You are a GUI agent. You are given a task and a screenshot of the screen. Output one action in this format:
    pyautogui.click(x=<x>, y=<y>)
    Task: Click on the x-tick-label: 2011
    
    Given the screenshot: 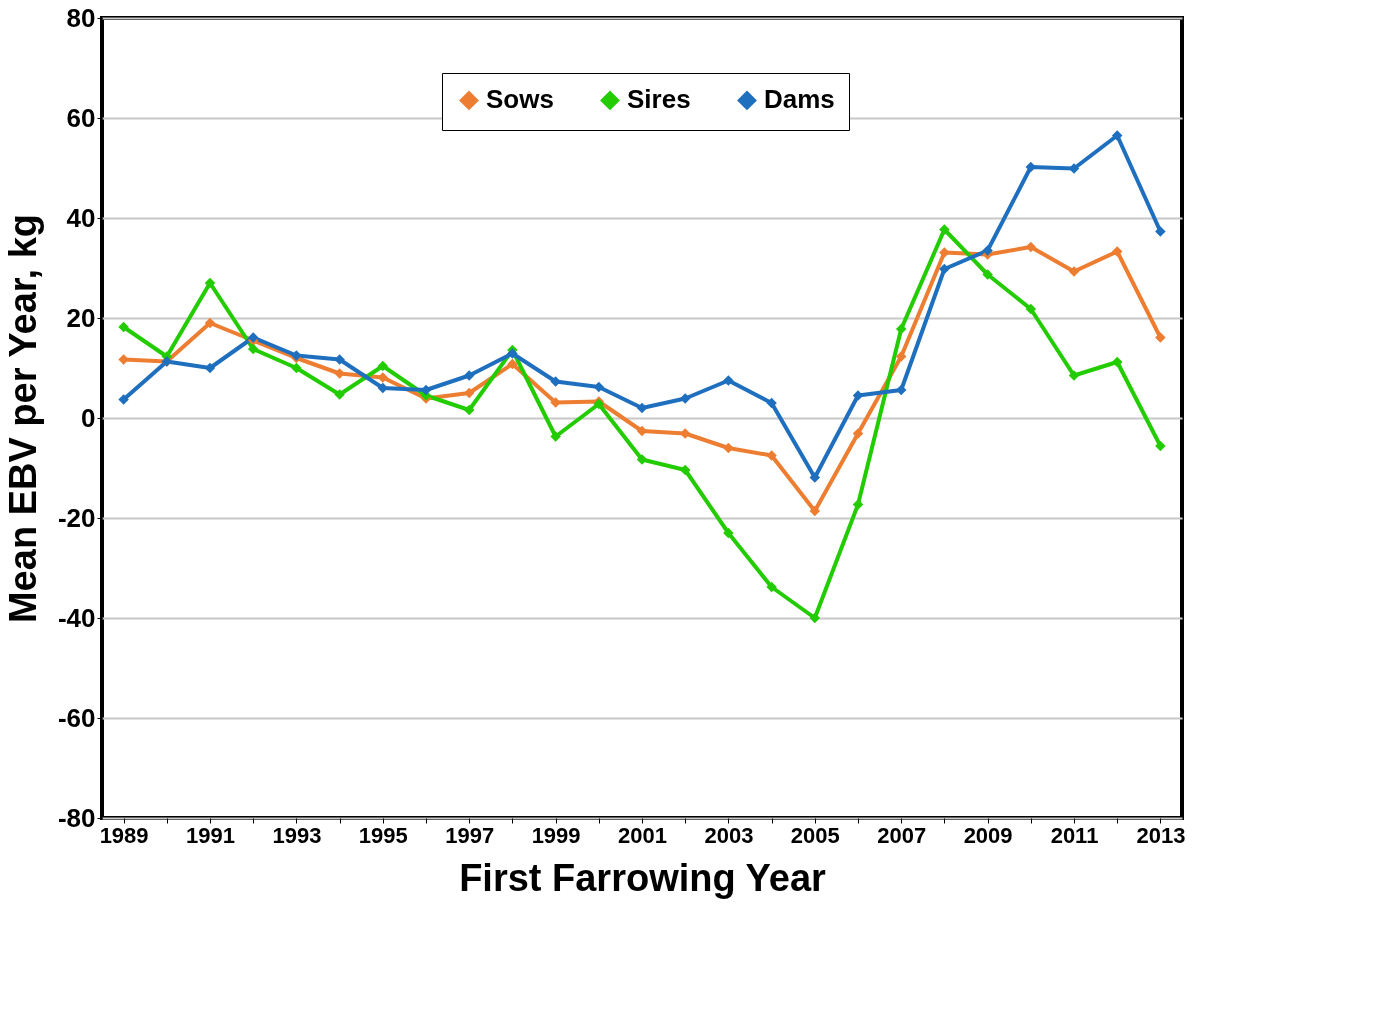 What is the action you would take?
    pyautogui.click(x=1074, y=835)
    